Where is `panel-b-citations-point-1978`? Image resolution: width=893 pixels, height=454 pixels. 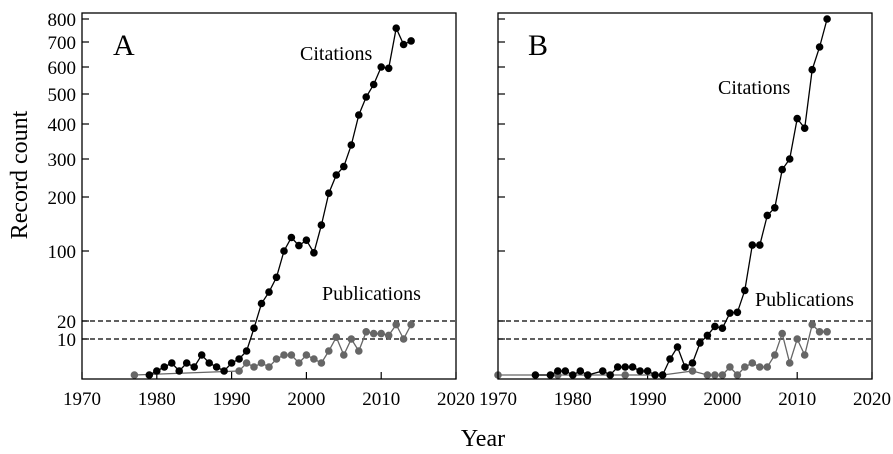 panel-b-citations-point-1978 is located at coordinates (558, 371).